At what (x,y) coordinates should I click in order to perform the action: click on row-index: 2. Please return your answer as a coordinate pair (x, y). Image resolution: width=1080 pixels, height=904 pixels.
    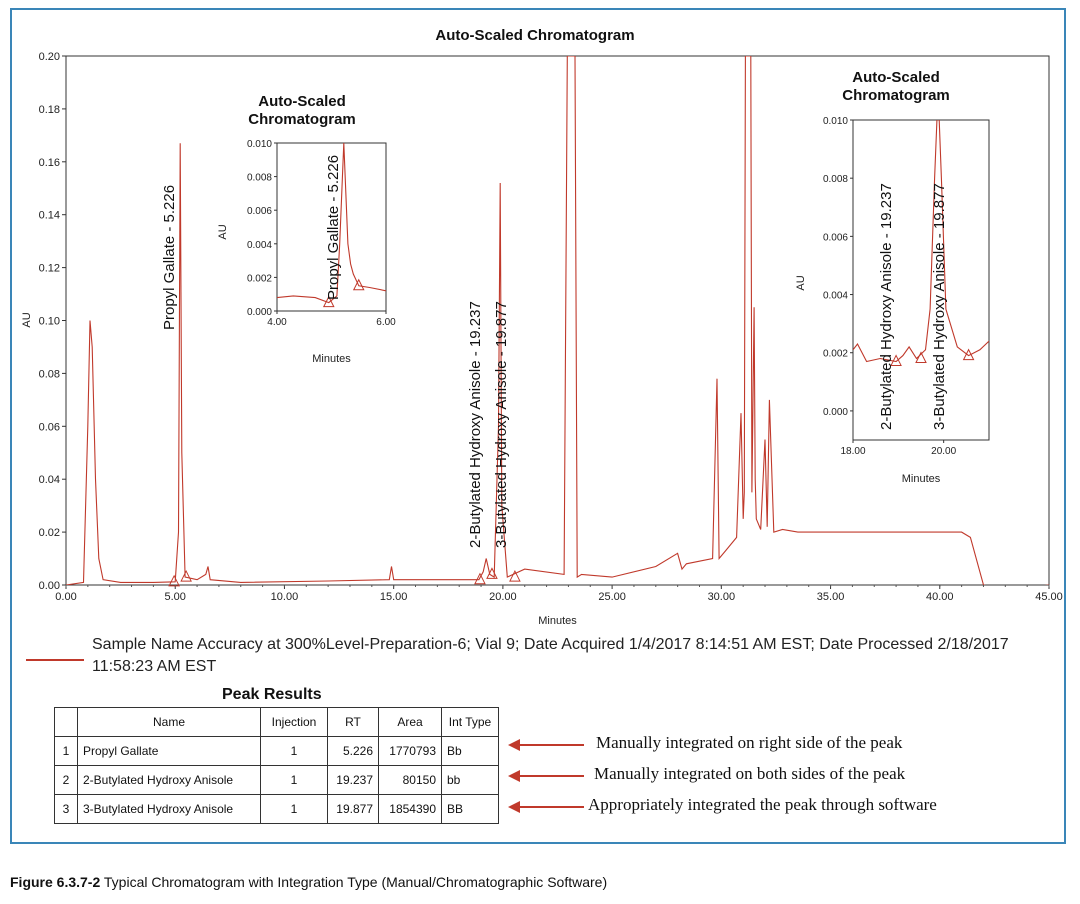
    Looking at the image, I should click on (66, 780).